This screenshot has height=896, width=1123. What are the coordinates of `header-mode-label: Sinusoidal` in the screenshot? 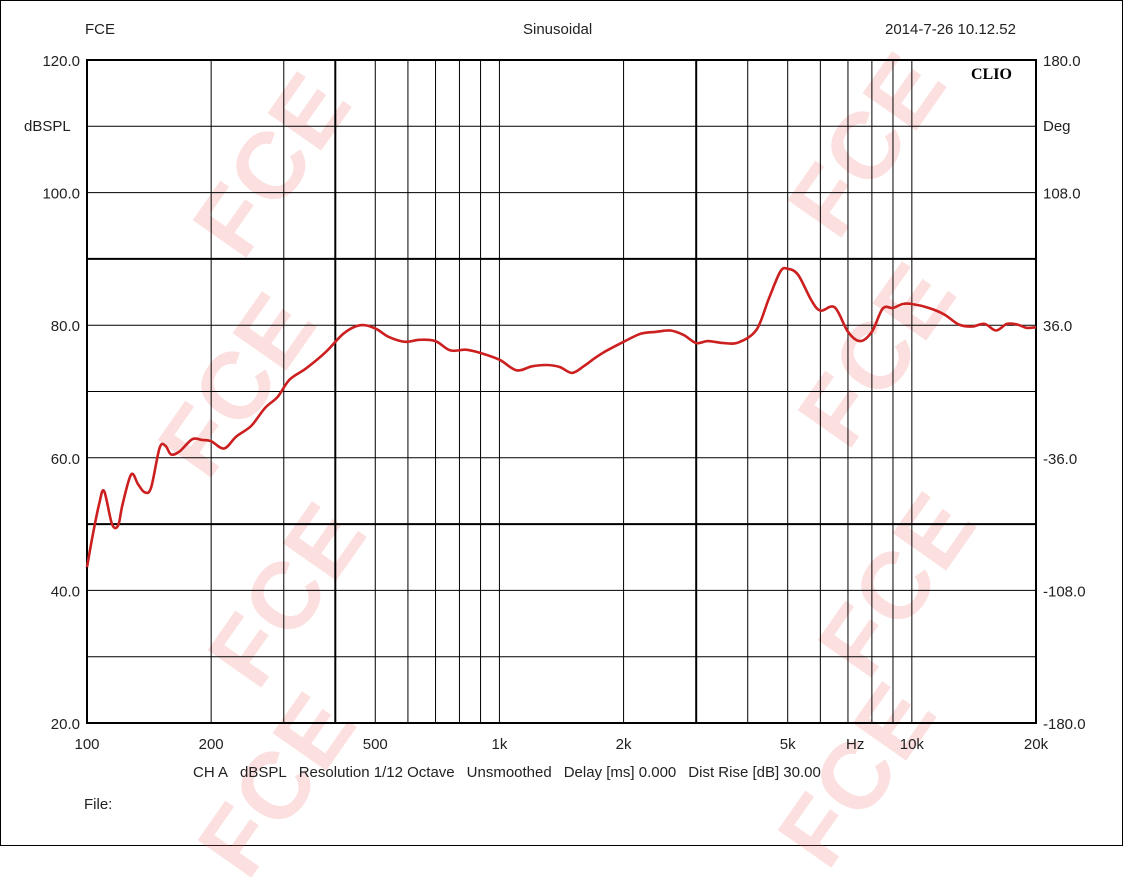 It's located at (558, 29).